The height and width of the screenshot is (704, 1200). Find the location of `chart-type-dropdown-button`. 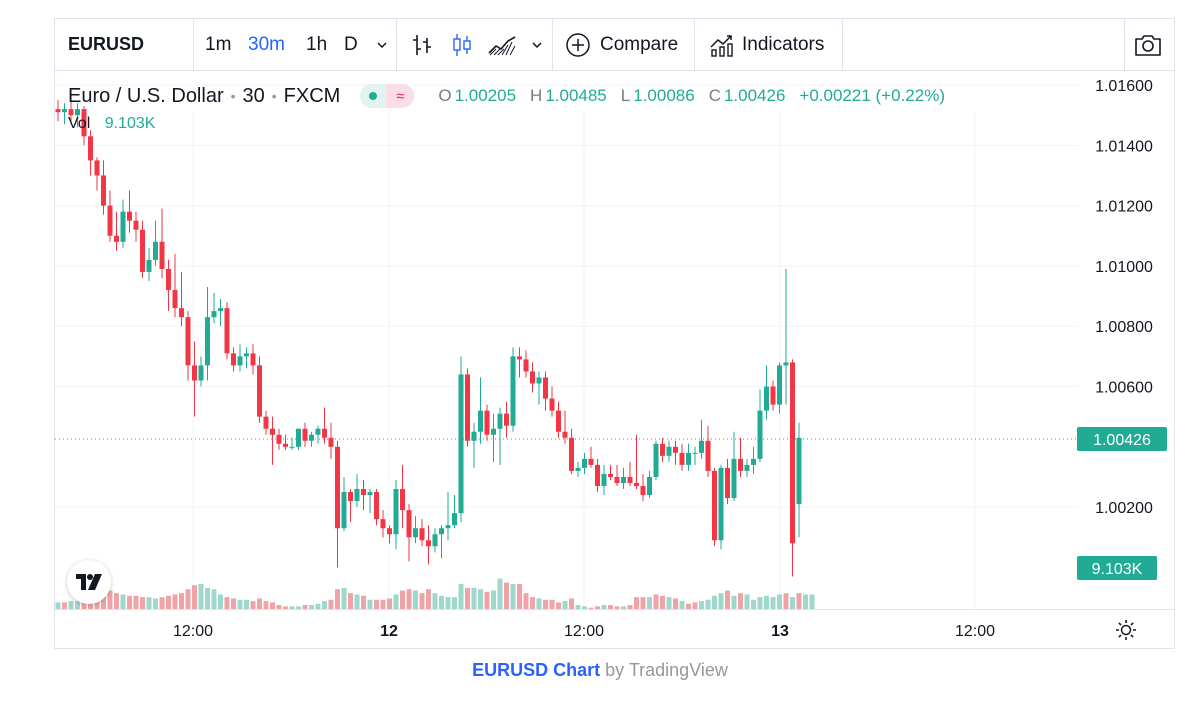

chart-type-dropdown-button is located at coordinates (537, 44).